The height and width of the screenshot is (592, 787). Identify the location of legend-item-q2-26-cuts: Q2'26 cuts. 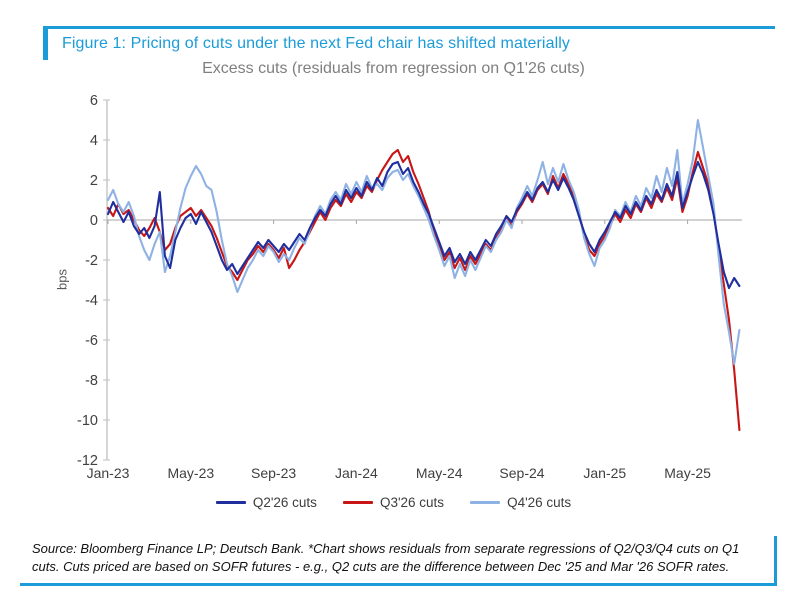
(266, 502).